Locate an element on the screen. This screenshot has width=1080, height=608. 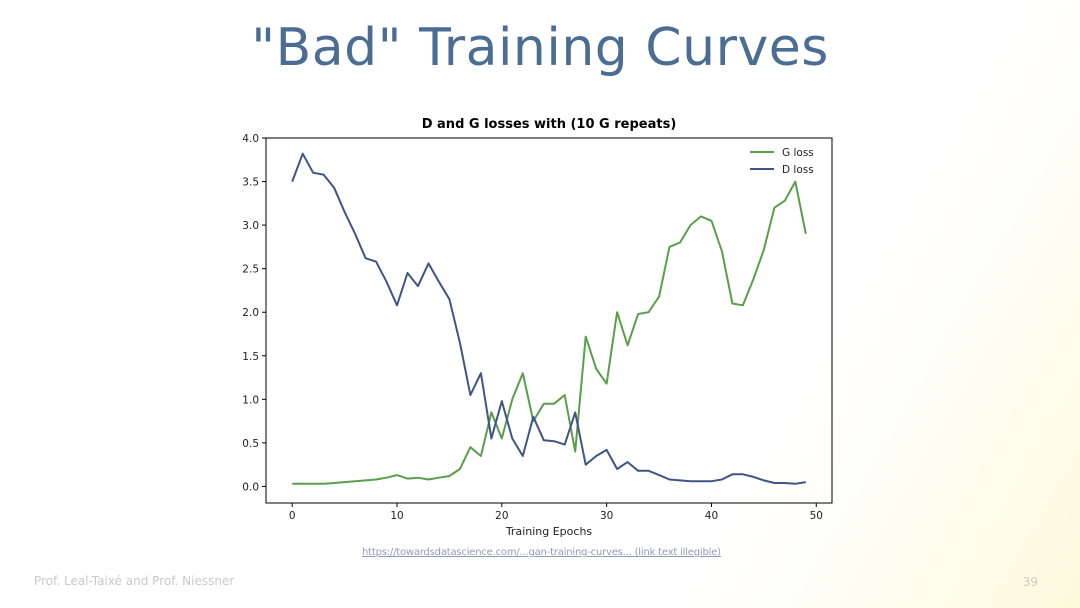
x-tick-label: 40 is located at coordinates (711, 516).